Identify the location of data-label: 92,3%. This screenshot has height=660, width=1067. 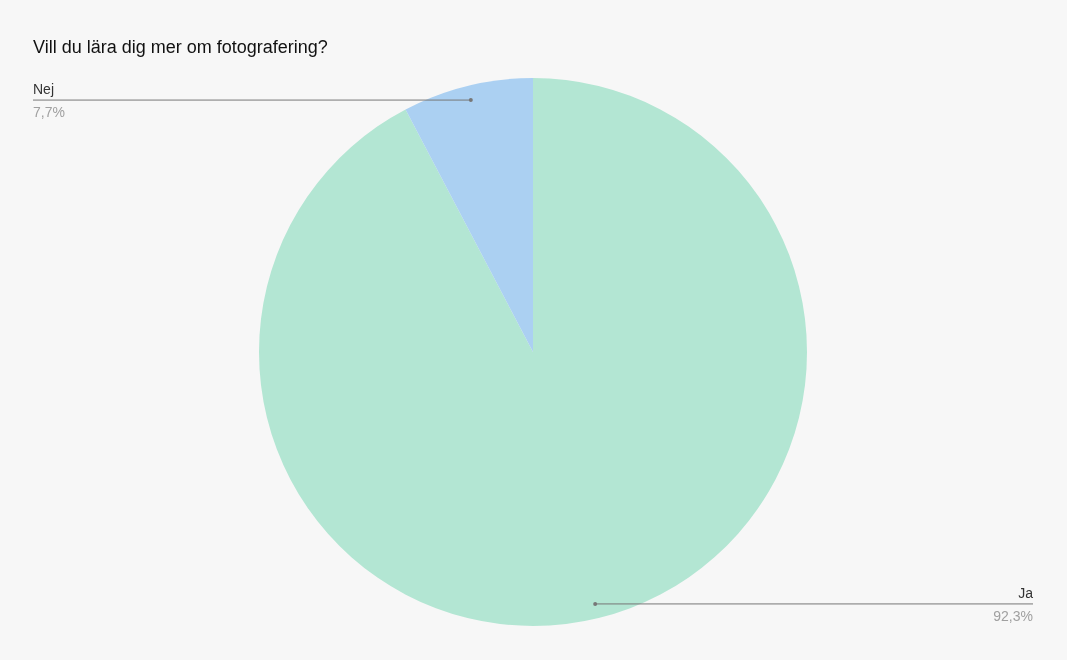
(1013, 615).